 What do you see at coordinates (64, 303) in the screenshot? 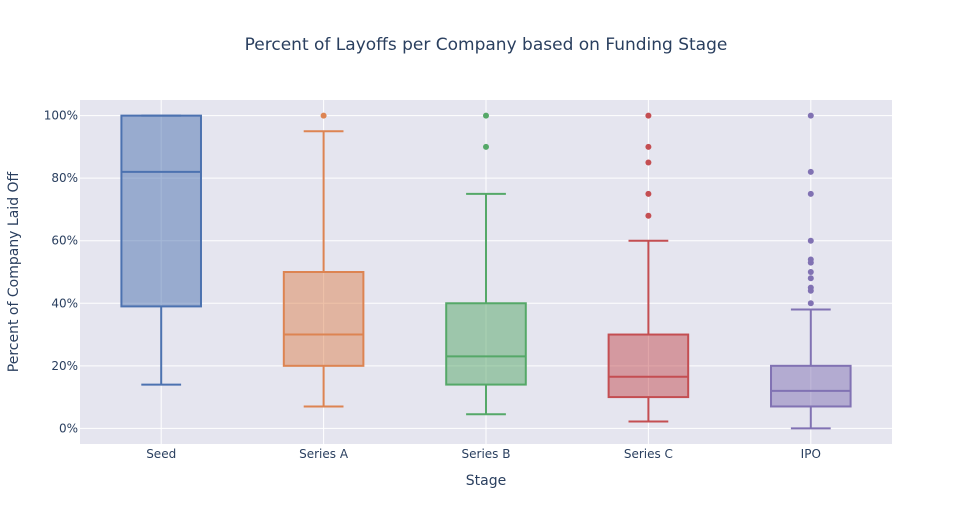
I see `y-tick-label: 40%` at bounding box center [64, 303].